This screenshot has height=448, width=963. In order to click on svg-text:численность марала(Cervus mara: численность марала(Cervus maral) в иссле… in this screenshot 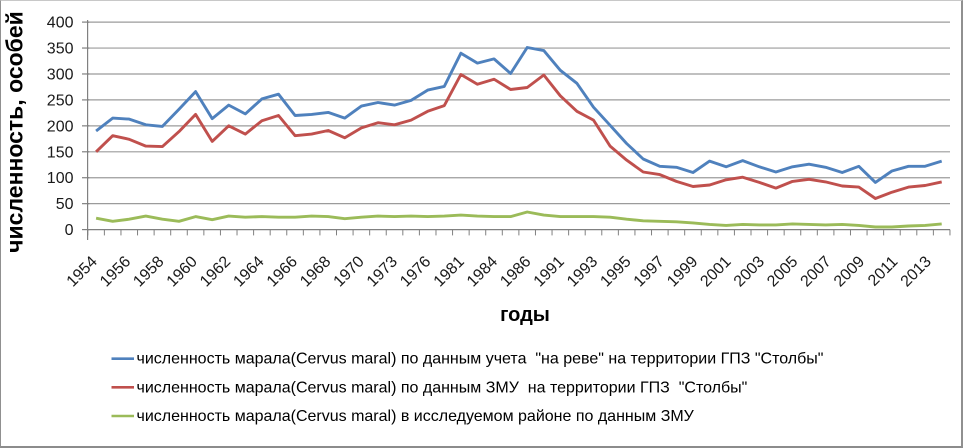, I will do `click(416, 416)`.